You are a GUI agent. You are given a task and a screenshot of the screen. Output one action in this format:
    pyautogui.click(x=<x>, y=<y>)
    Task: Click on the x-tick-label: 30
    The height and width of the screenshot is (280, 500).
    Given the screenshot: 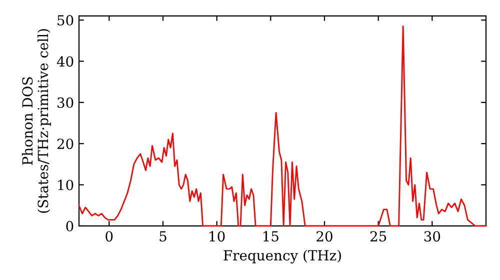 What is the action you would take?
    pyautogui.click(x=432, y=236)
    